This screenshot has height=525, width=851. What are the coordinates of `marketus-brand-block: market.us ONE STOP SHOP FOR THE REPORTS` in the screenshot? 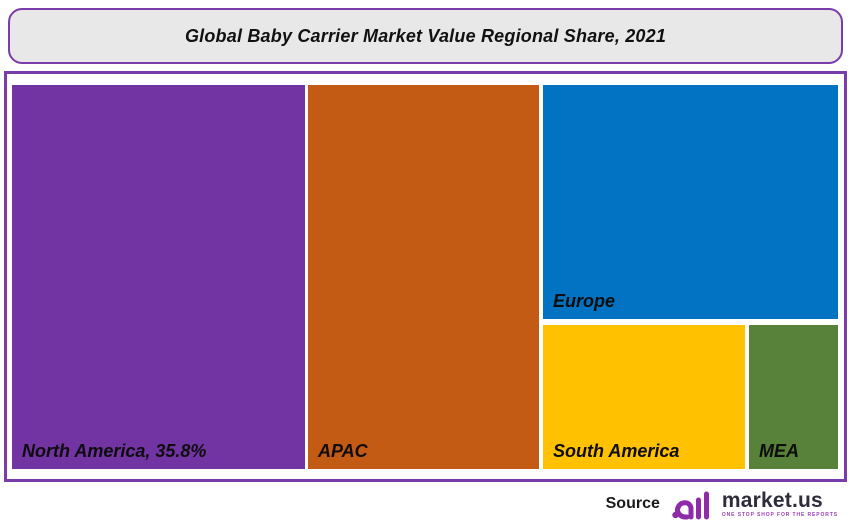 It's located at (780, 504).